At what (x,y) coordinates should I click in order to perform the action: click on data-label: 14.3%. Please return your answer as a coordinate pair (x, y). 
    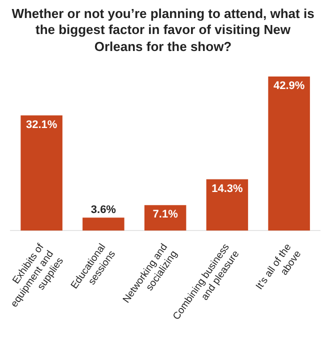
    Looking at the image, I should click on (227, 188).